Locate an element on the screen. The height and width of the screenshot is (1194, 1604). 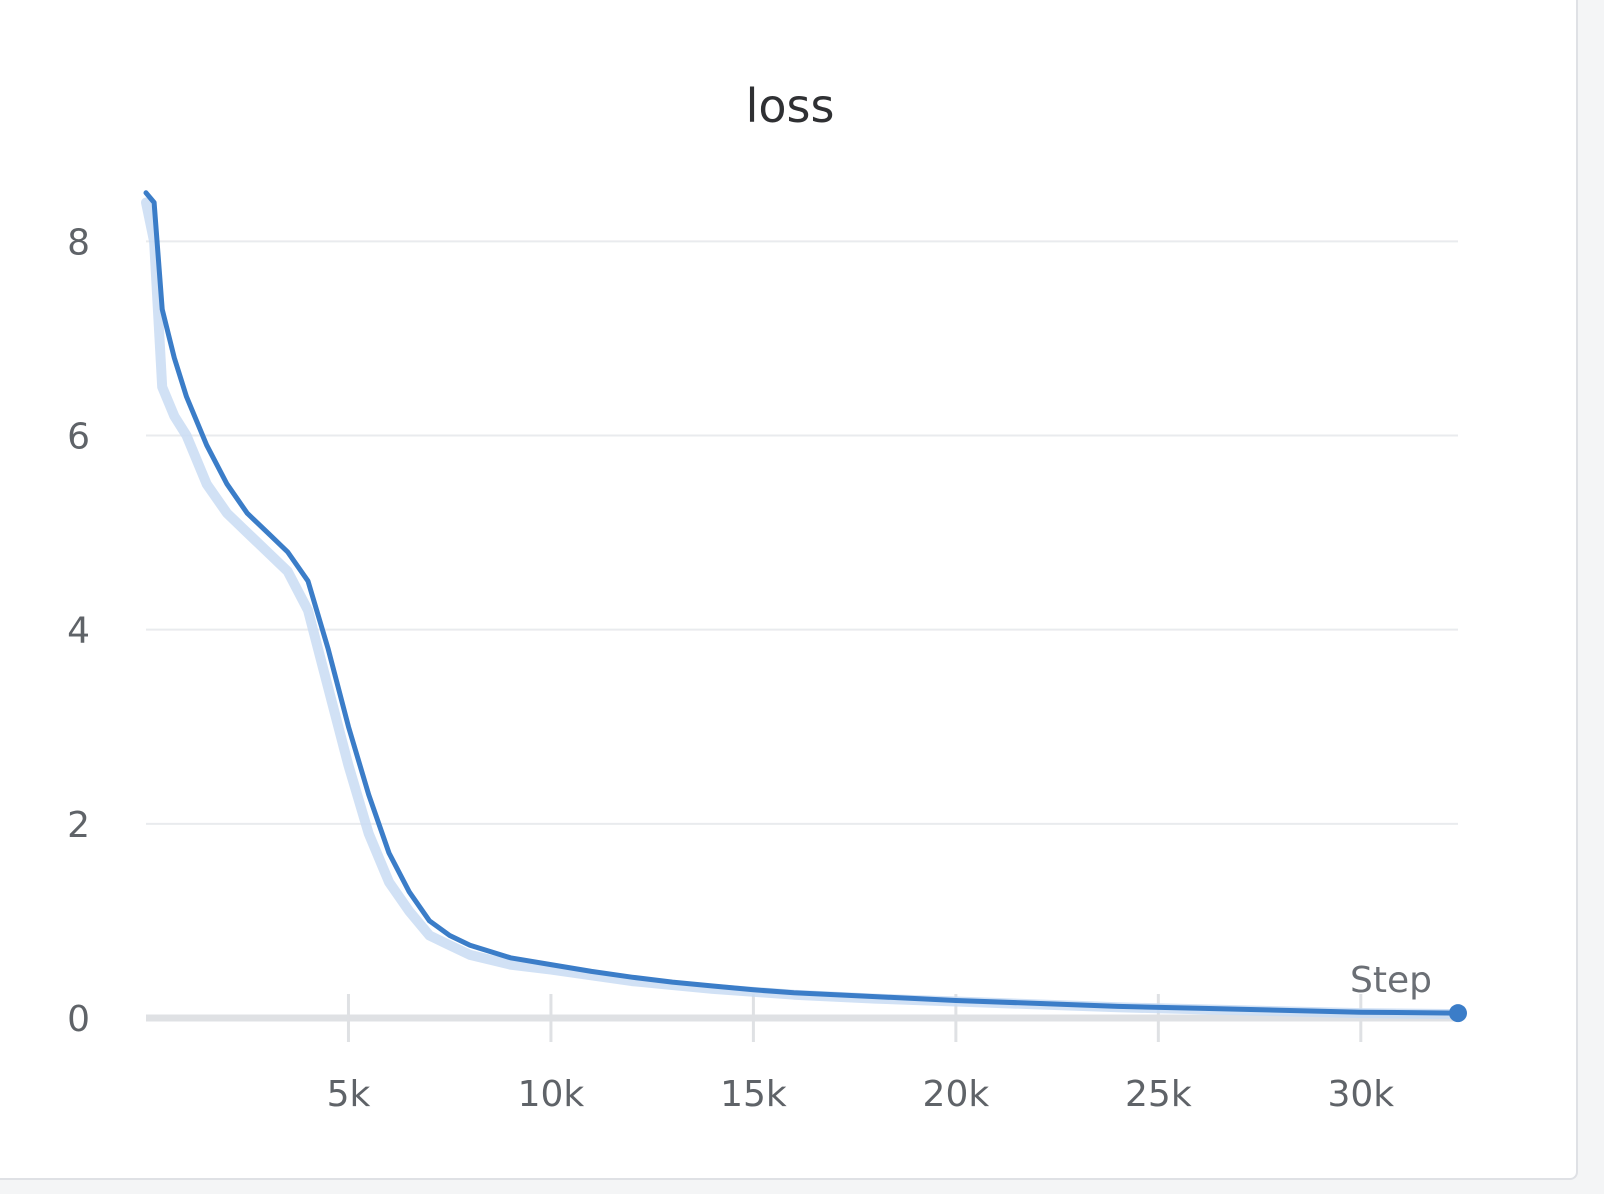
y-axis: 0 2 4 6 8 is located at coordinates (78, 631).